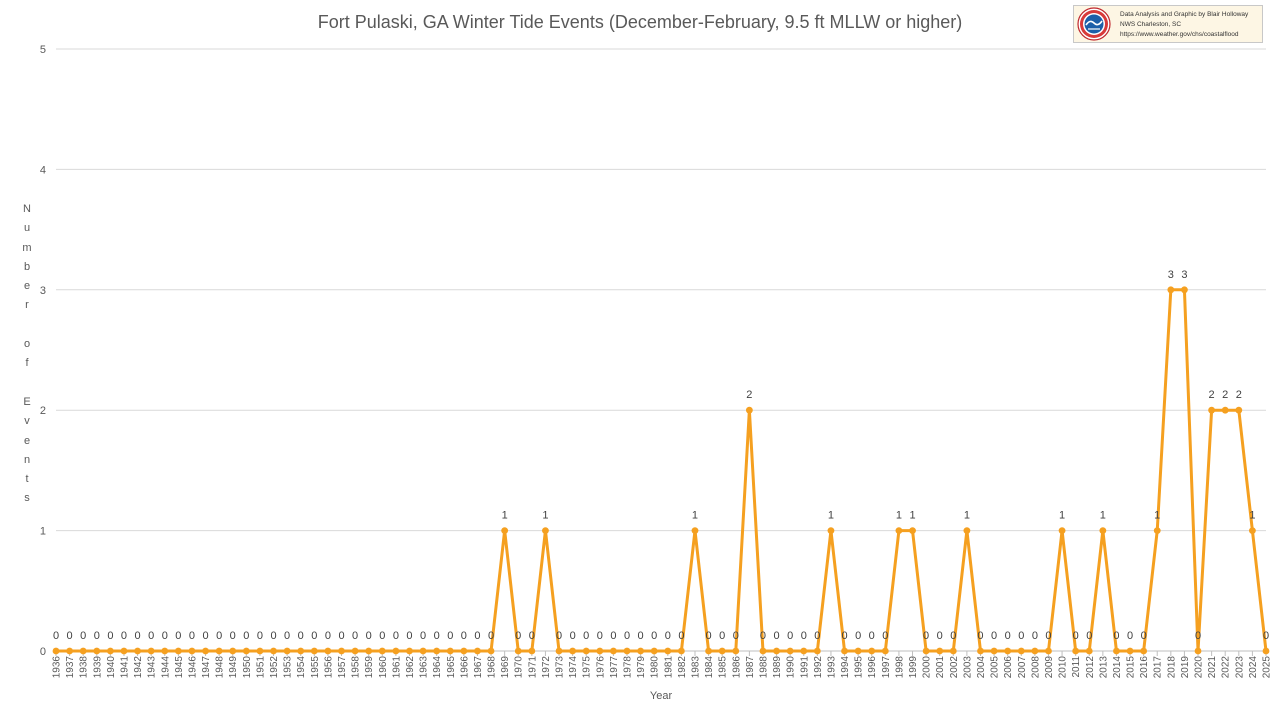  What do you see at coordinates (1008, 667) in the screenshot?
I see `x-tick-label: 2006` at bounding box center [1008, 667].